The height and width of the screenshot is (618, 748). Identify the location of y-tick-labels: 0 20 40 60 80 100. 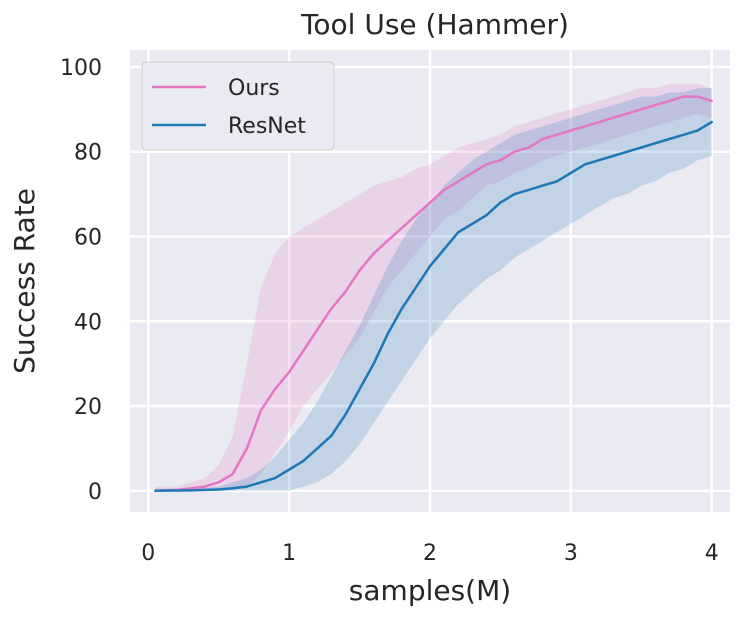
(81, 280).